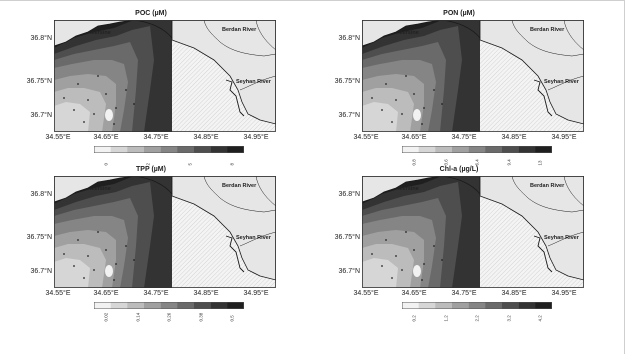 Image resolution: width=625 pixels, height=354 pixels. Describe the element at coordinates (148, 164) in the screenshot. I see `colorbar-tick-label: 2` at that location.